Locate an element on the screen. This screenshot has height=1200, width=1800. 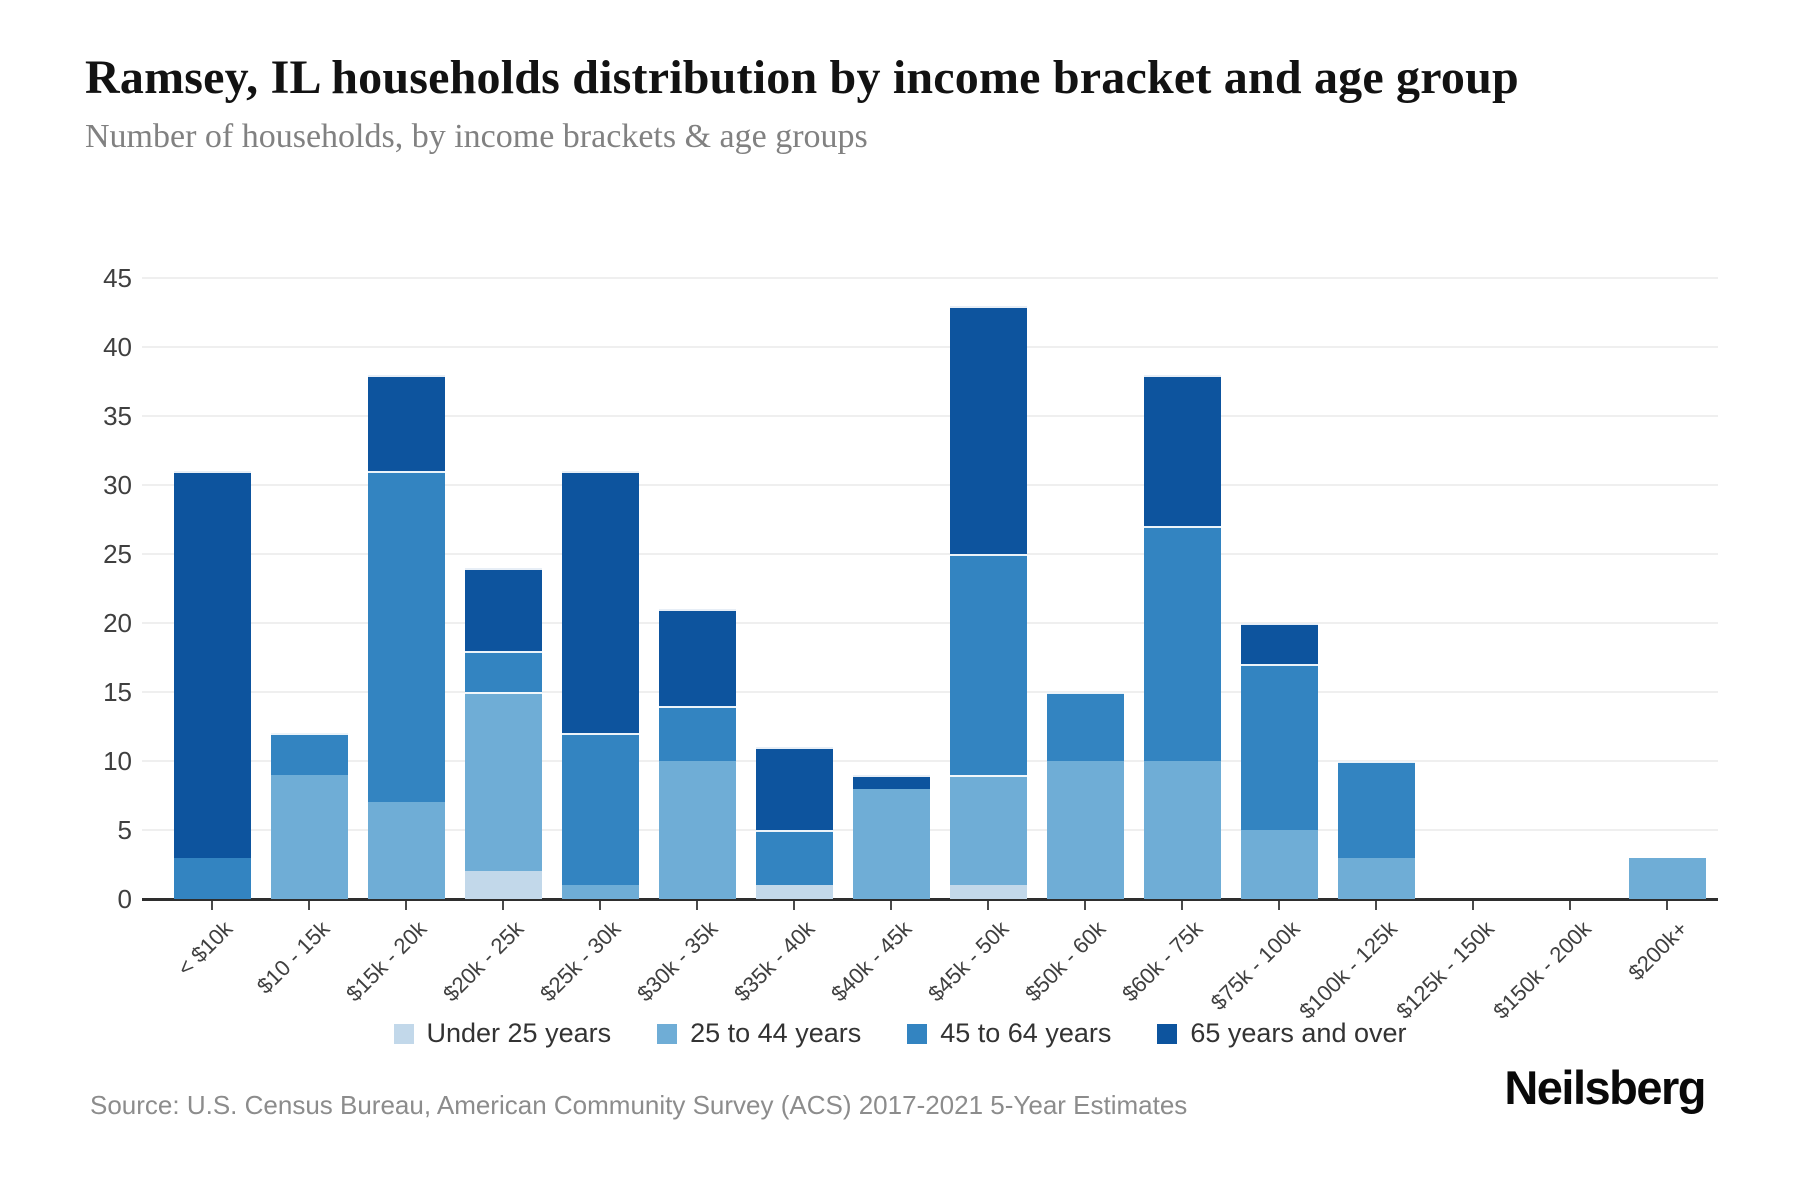
legend-item-under-25-years: Under 25 years is located at coordinates (502, 1033).